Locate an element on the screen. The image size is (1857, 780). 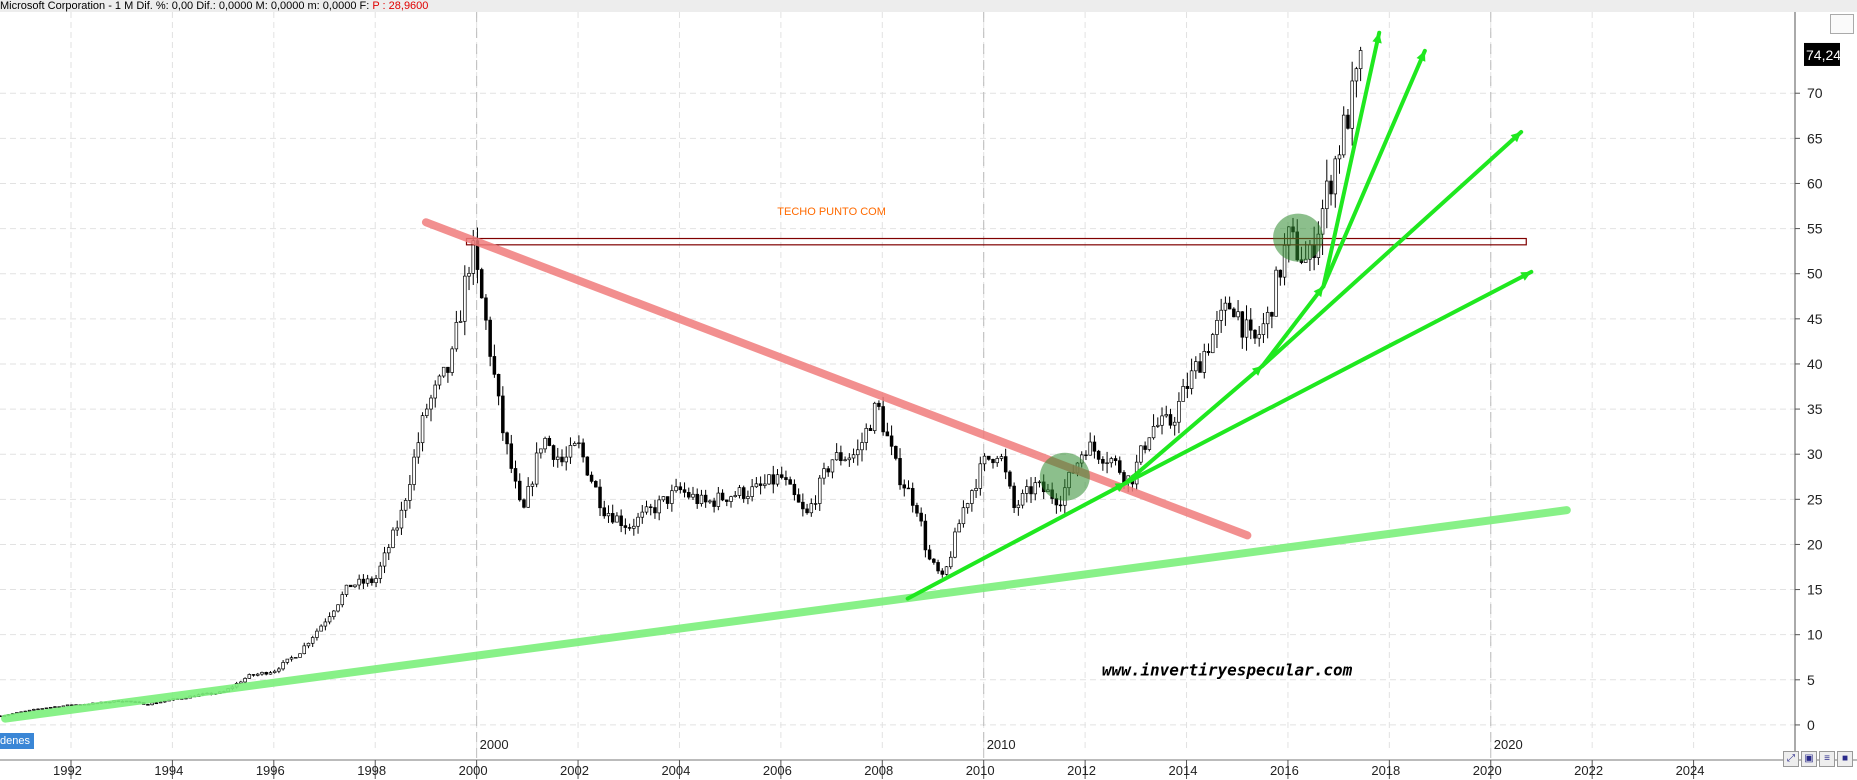
y-tick-label: 65 is located at coordinates (1815, 138).